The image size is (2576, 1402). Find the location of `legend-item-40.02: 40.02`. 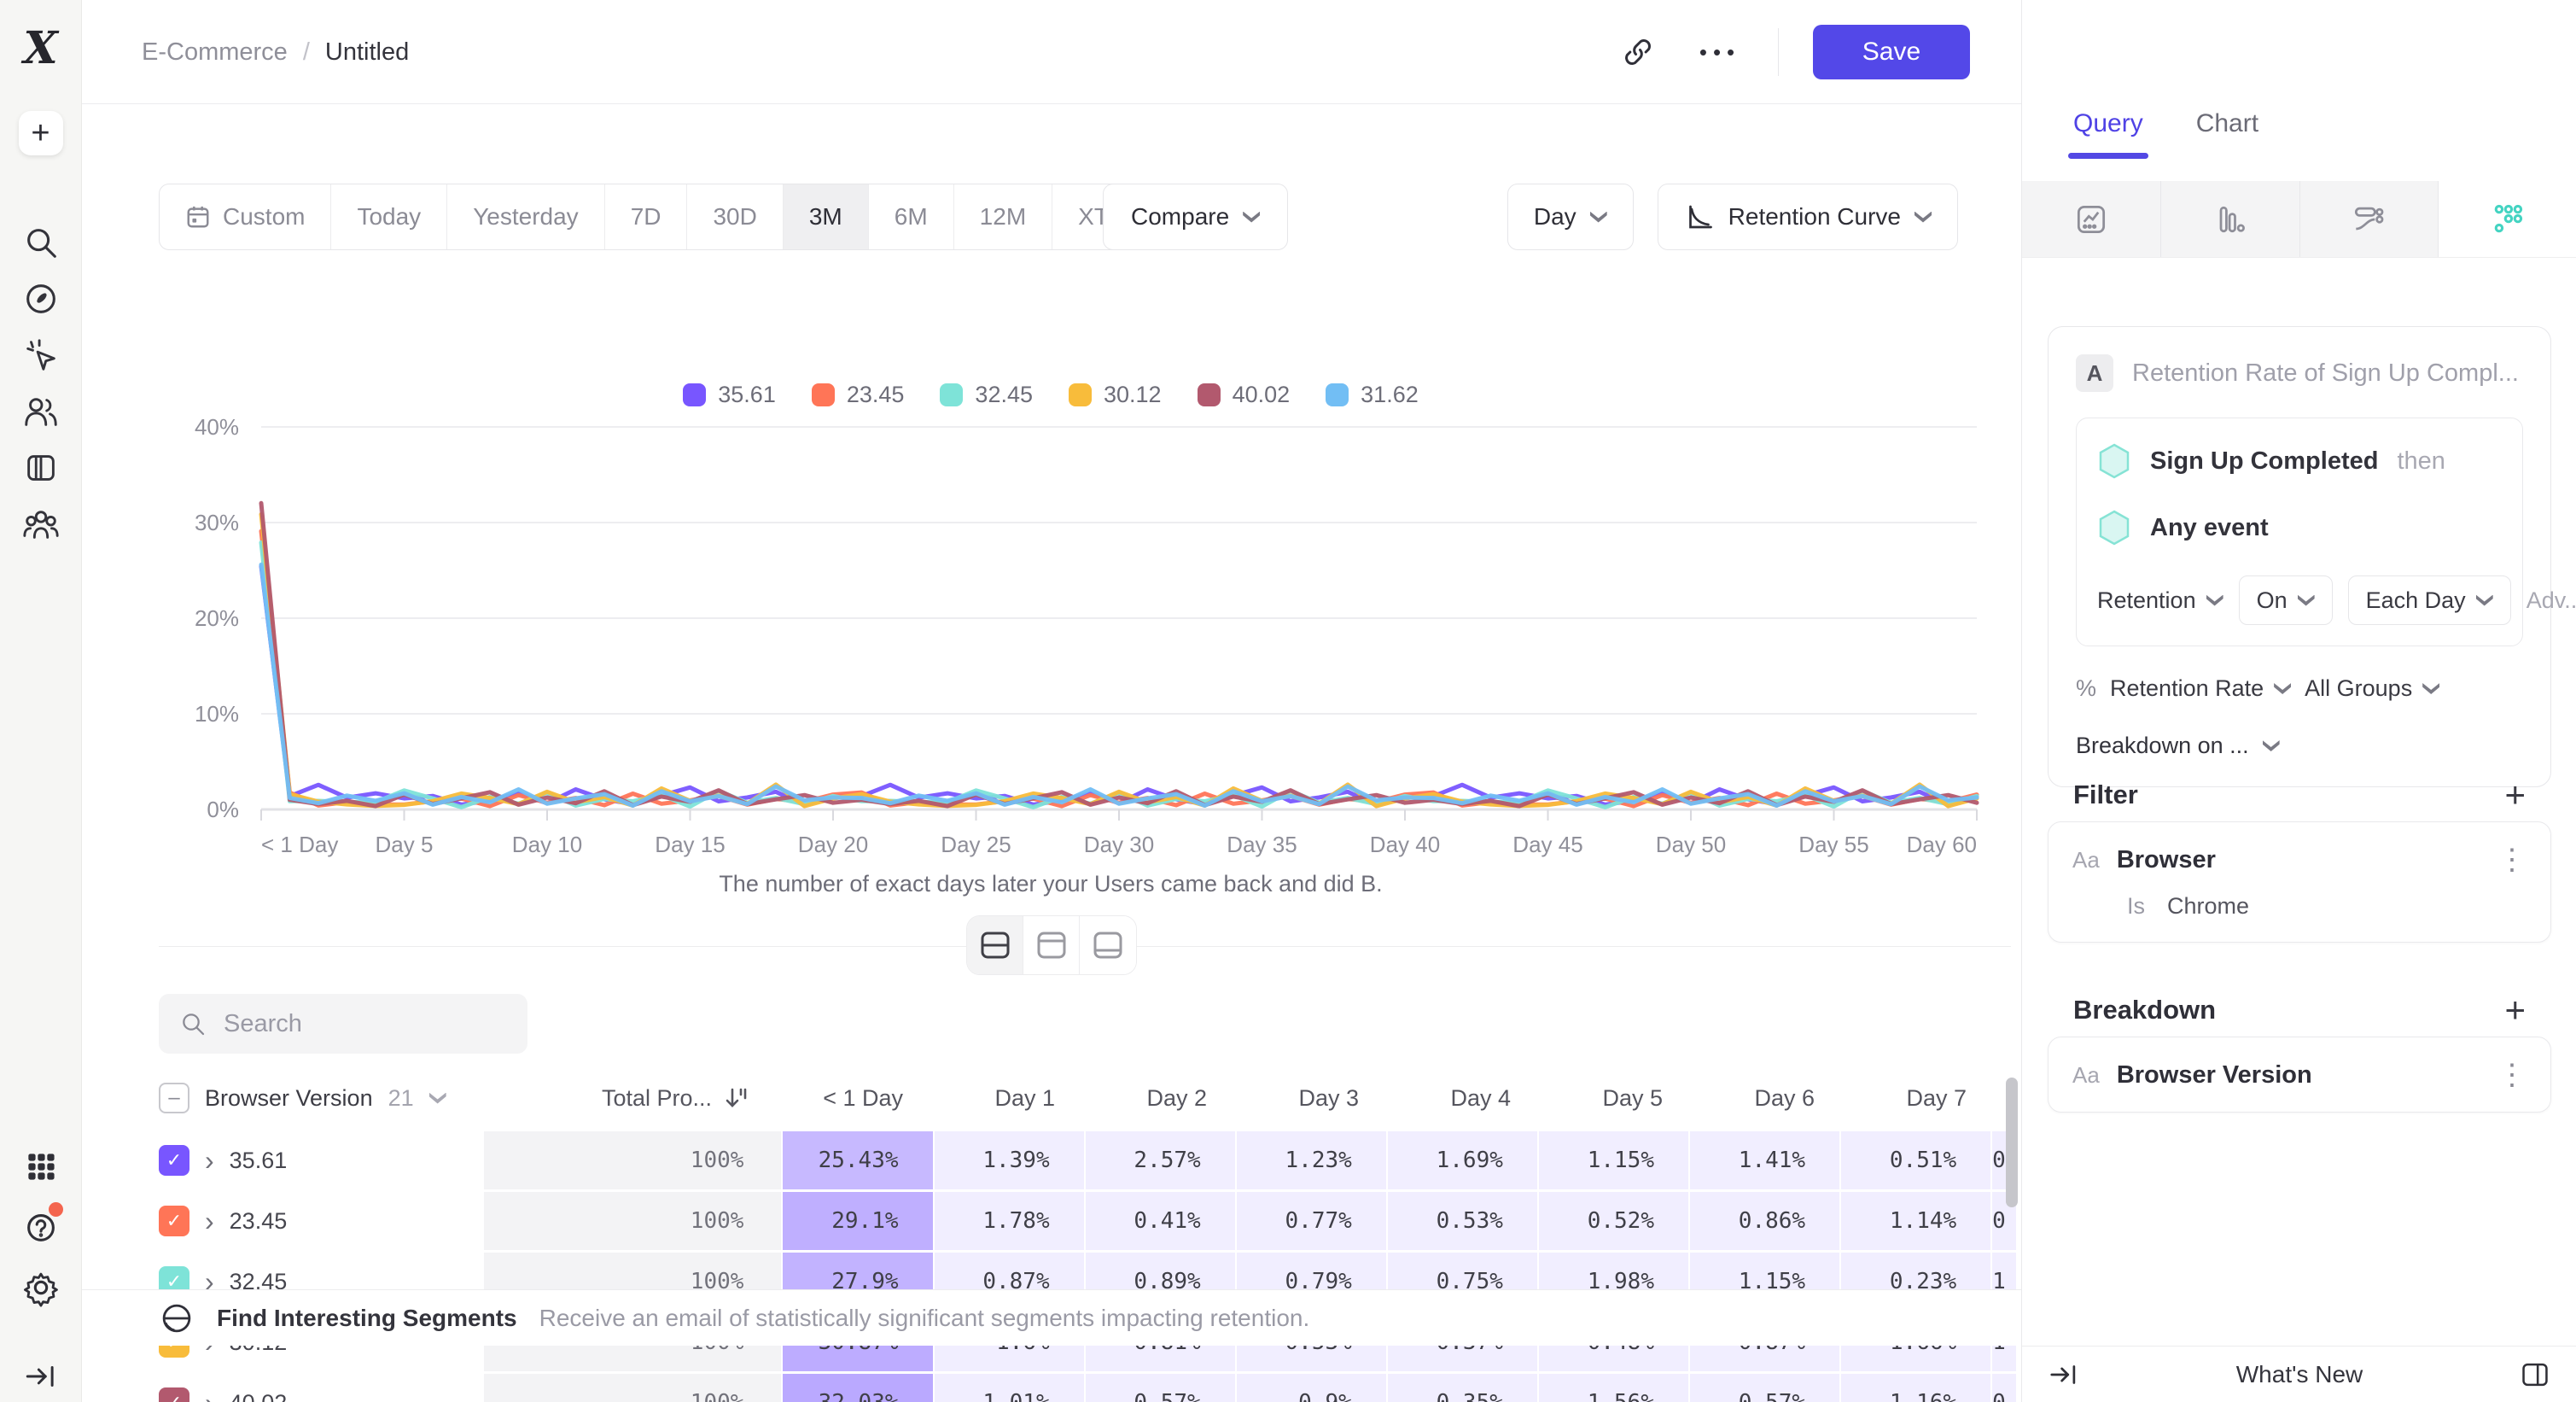

legend-item-40.02: 40.02 is located at coordinates (1243, 395).